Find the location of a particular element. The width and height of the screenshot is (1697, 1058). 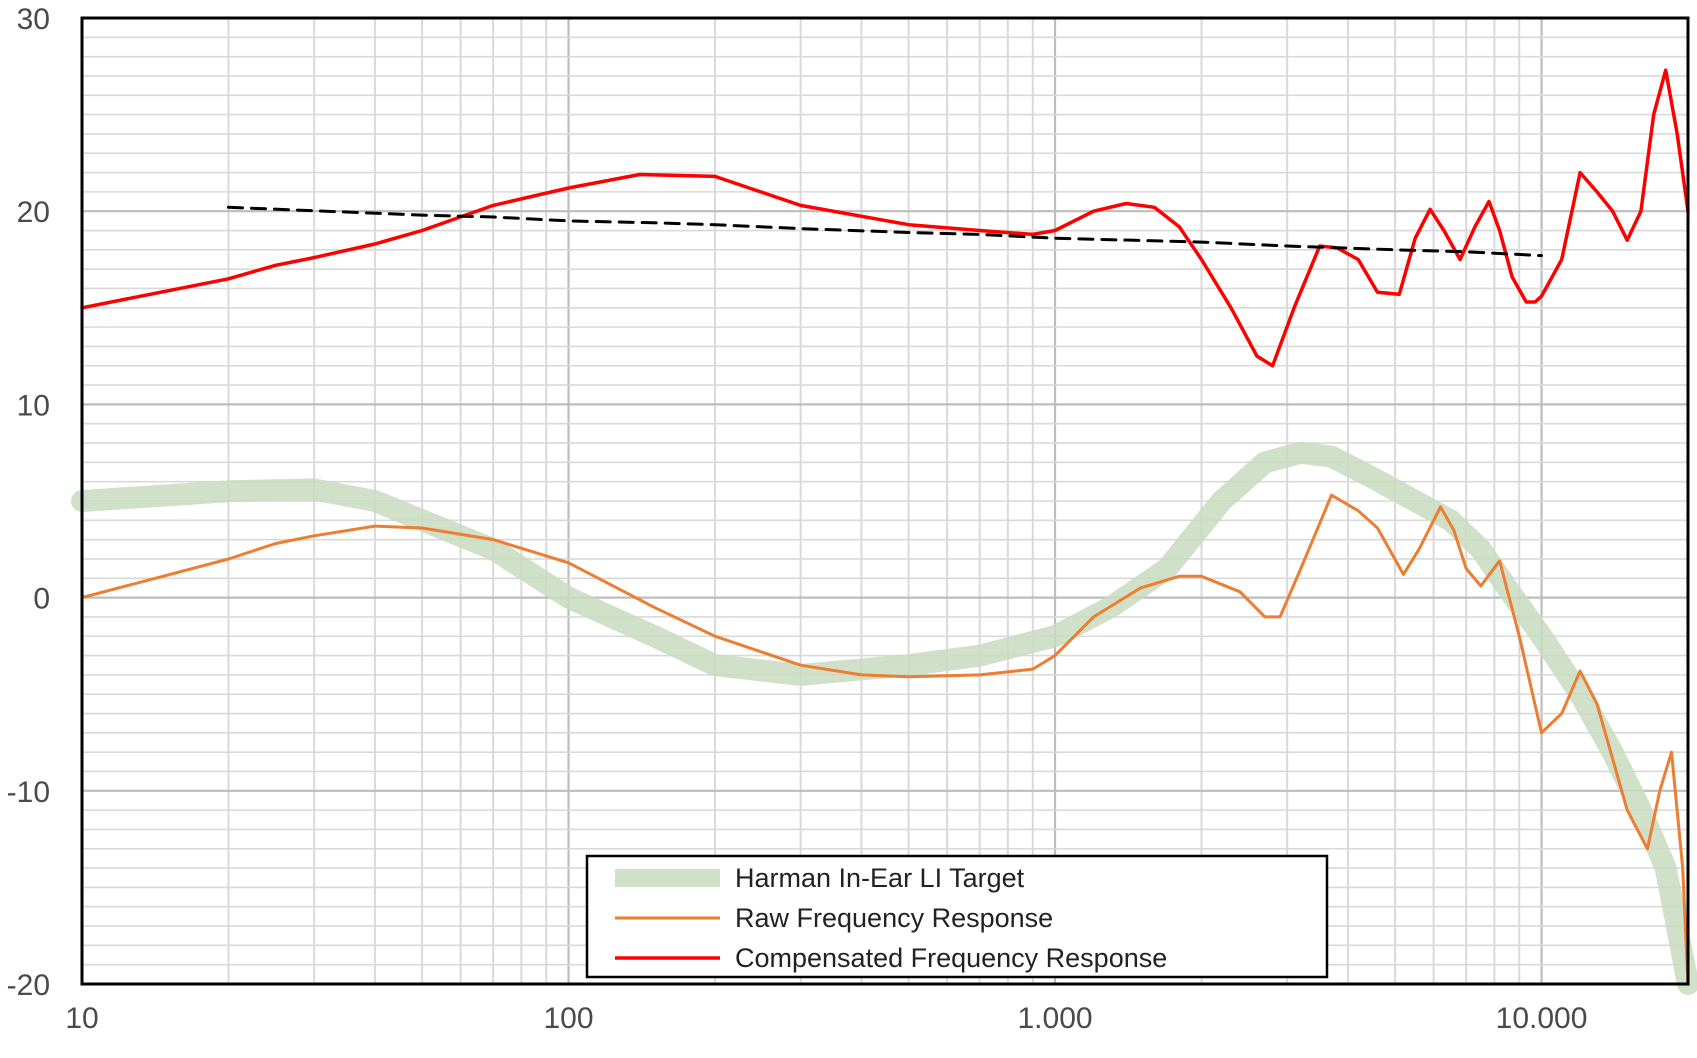

series-line is located at coordinates (885, 231).